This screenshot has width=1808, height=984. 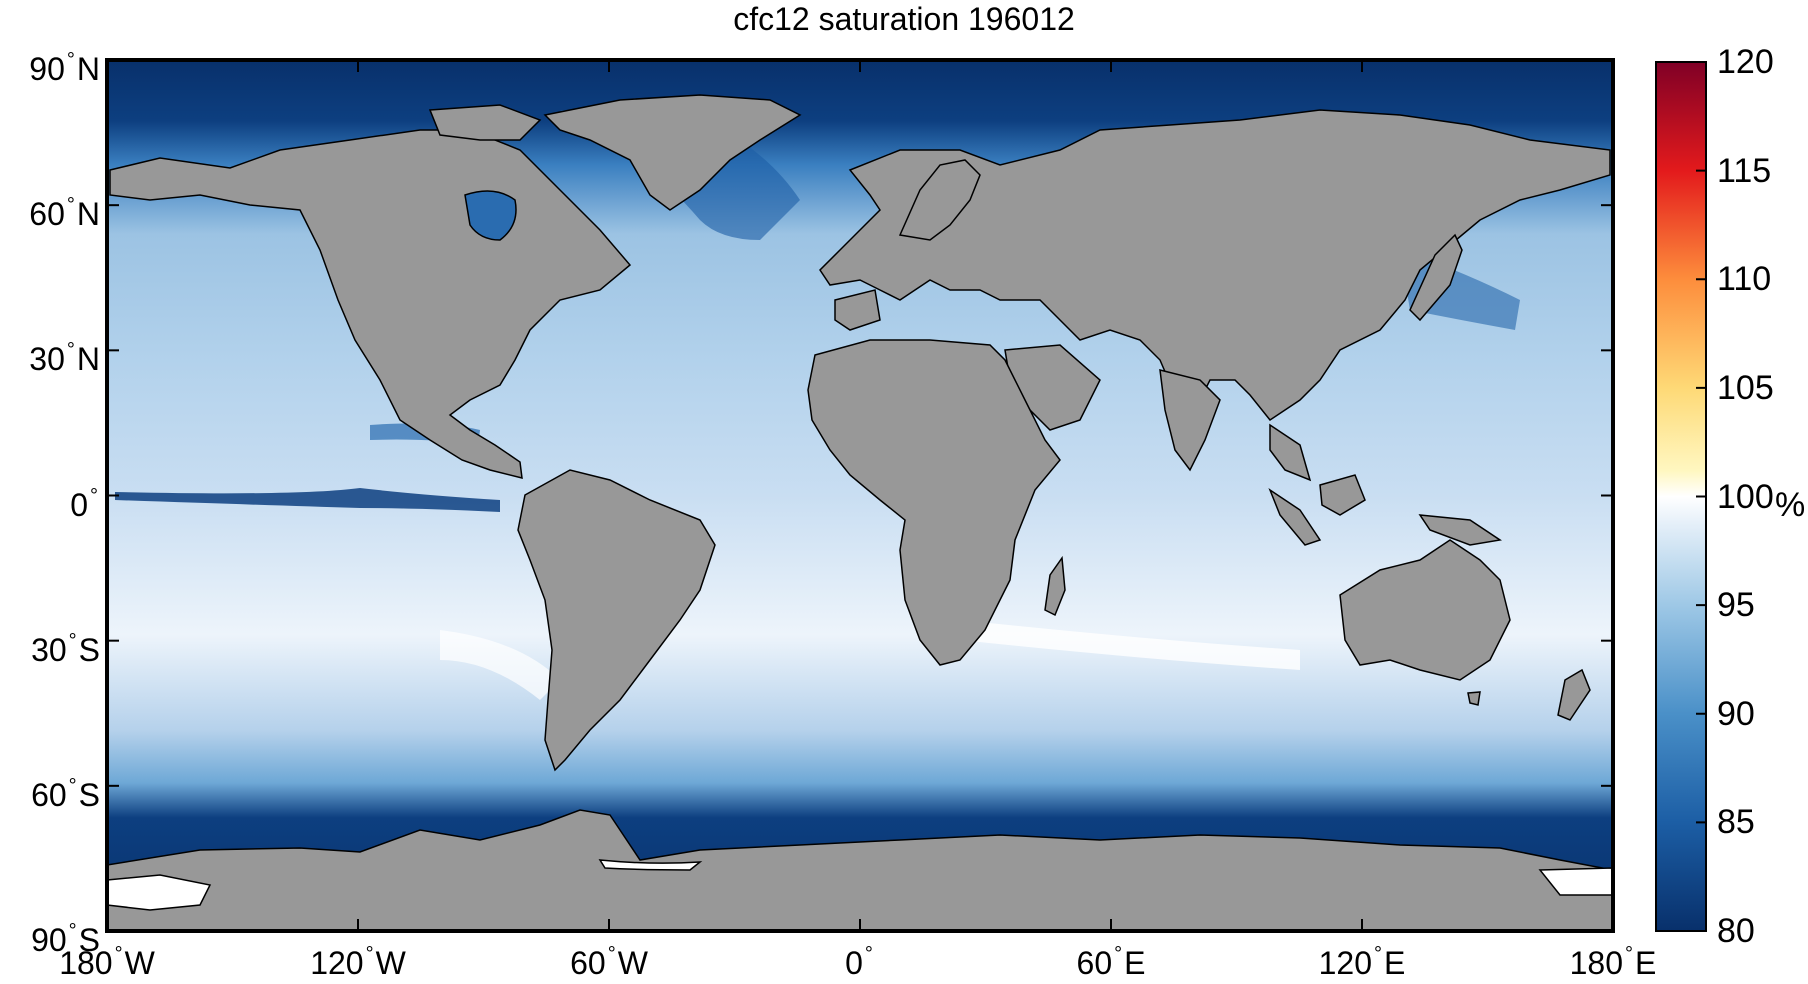 What do you see at coordinates (1290, 452) in the screenshot?
I see `land-southeast-asia` at bounding box center [1290, 452].